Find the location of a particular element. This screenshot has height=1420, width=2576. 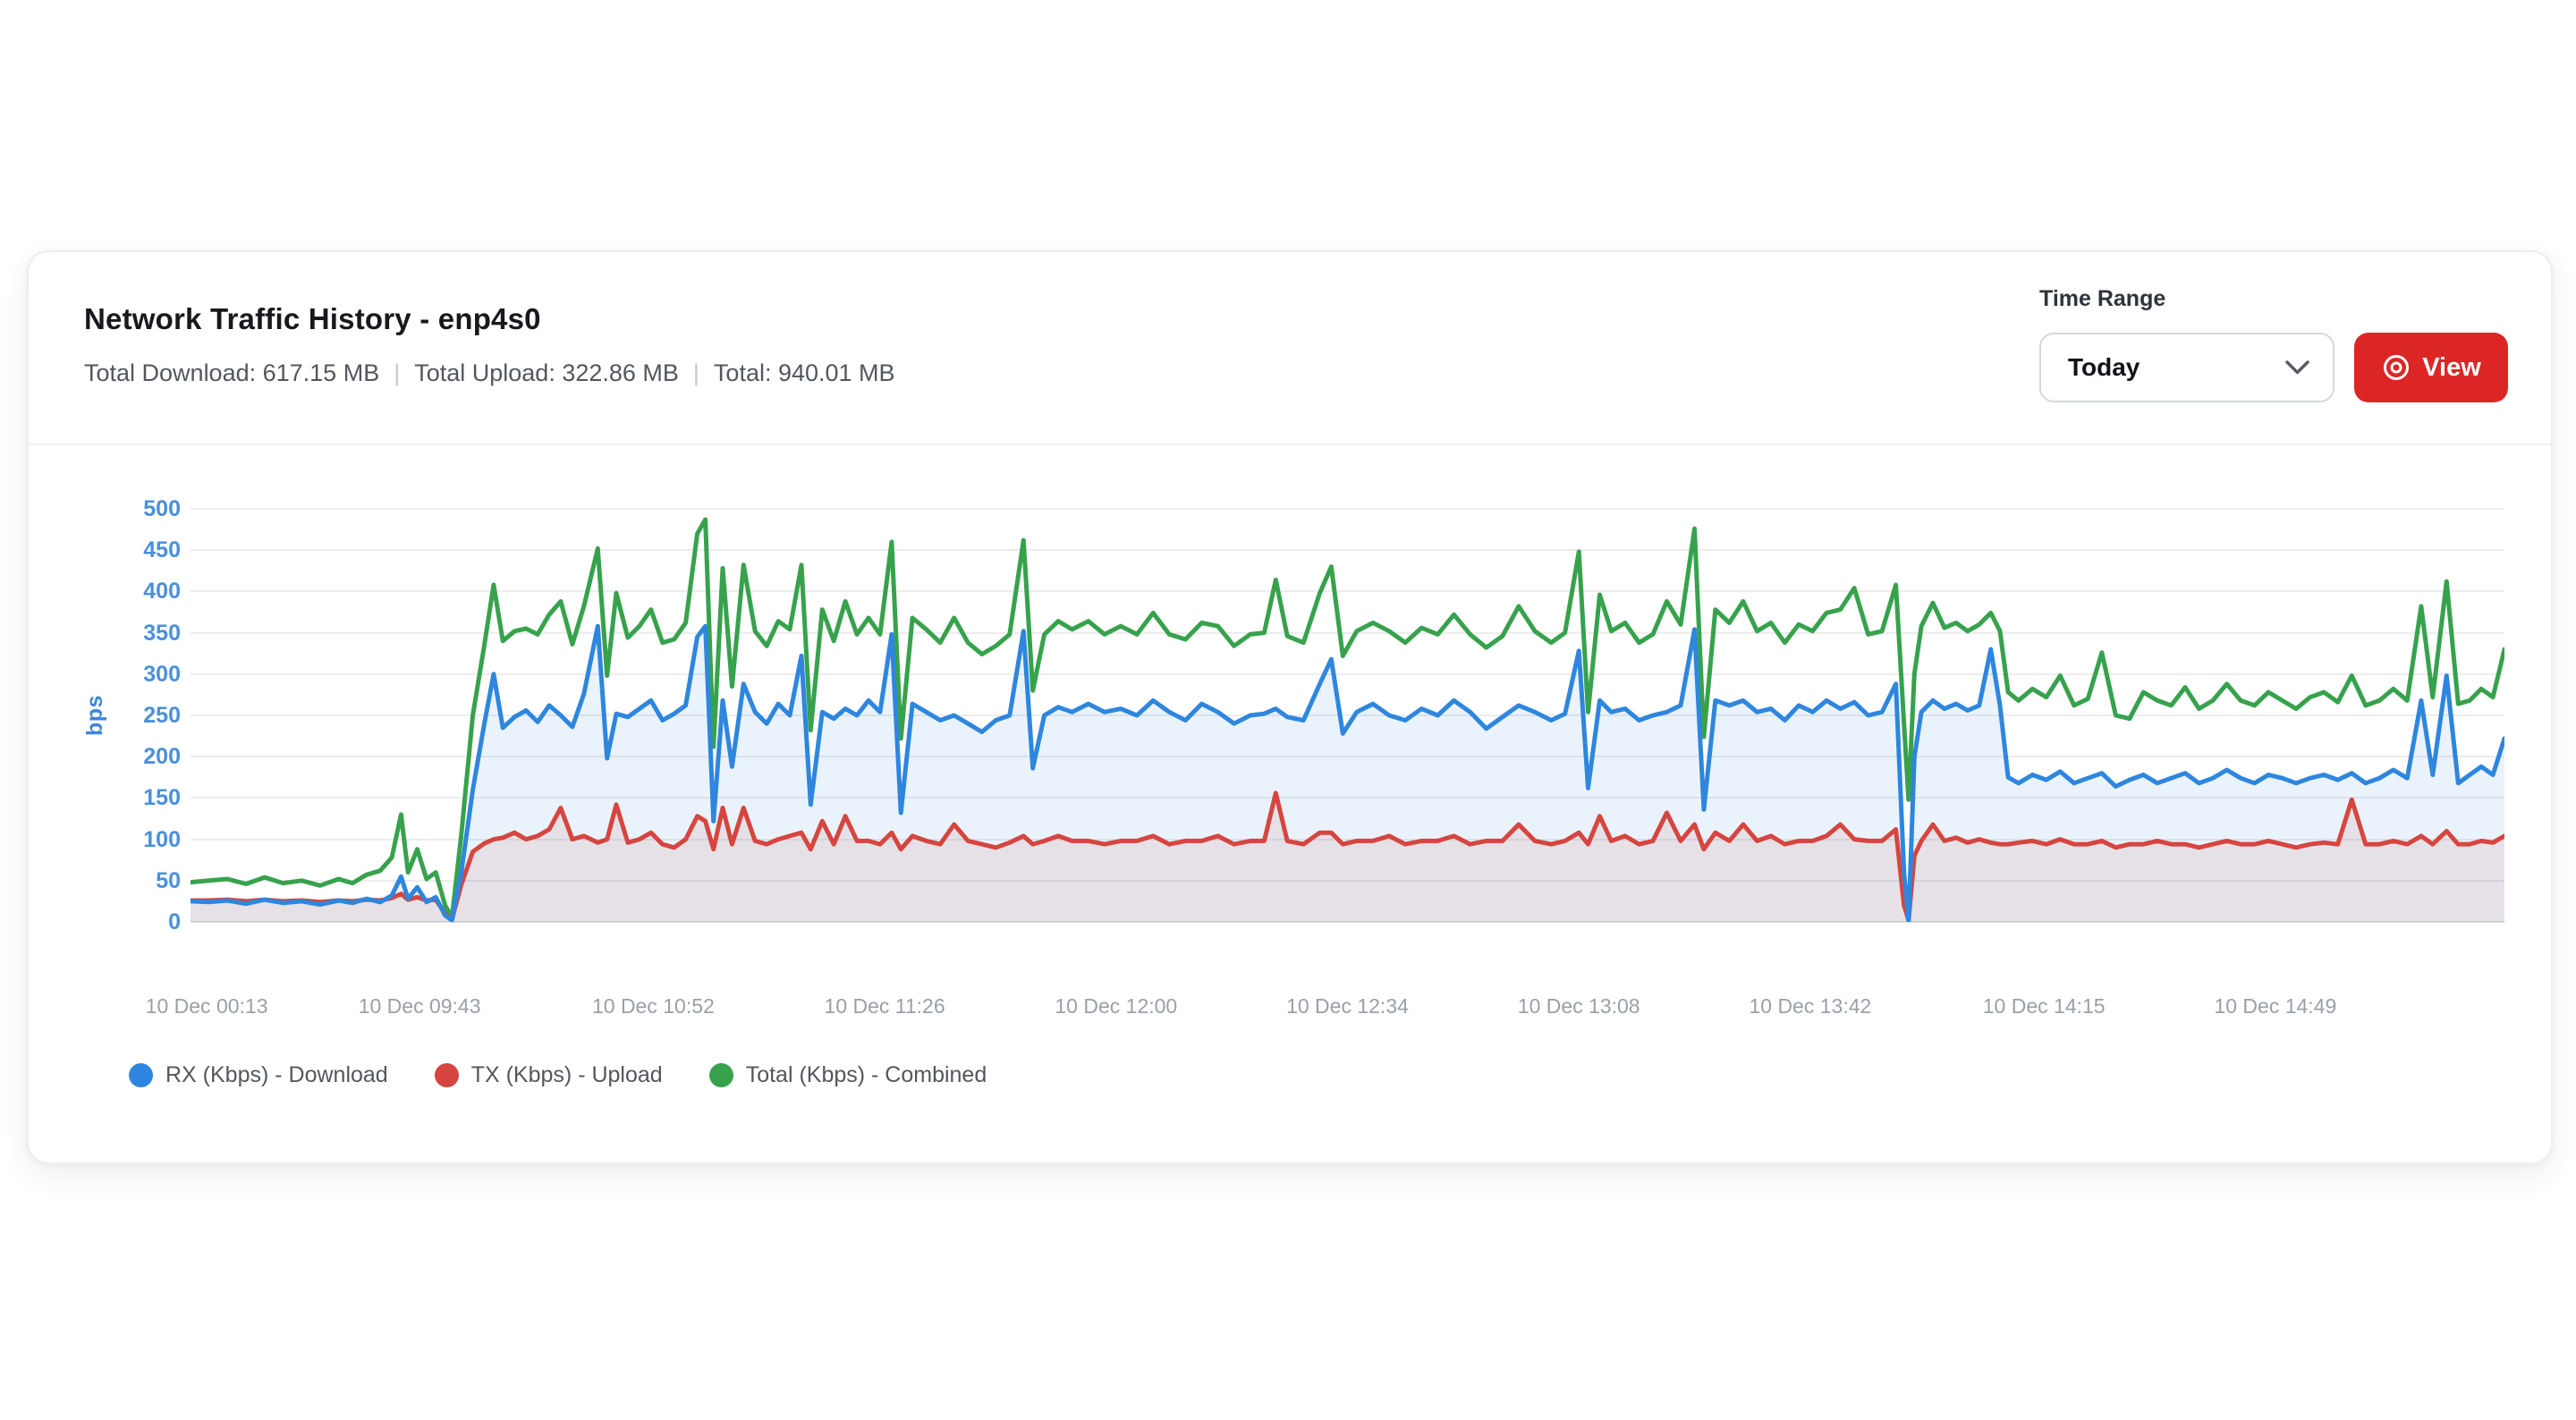

x-tick-label: 10 Dec 11:26 is located at coordinates (884, 1006).